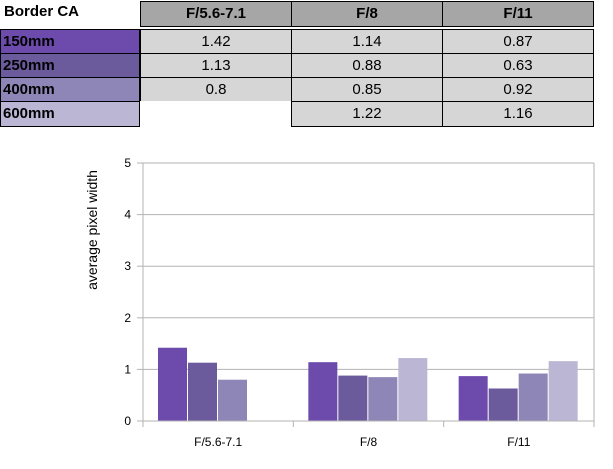 The height and width of the screenshot is (469, 613). Describe the element at coordinates (367, 114) in the screenshot. I see `table-cell: 1.22` at that location.